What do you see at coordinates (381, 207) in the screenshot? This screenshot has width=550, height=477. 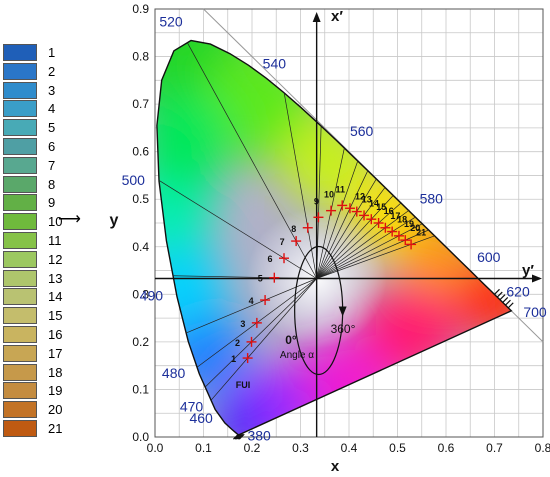 I see `fui-class-label: 15` at bounding box center [381, 207].